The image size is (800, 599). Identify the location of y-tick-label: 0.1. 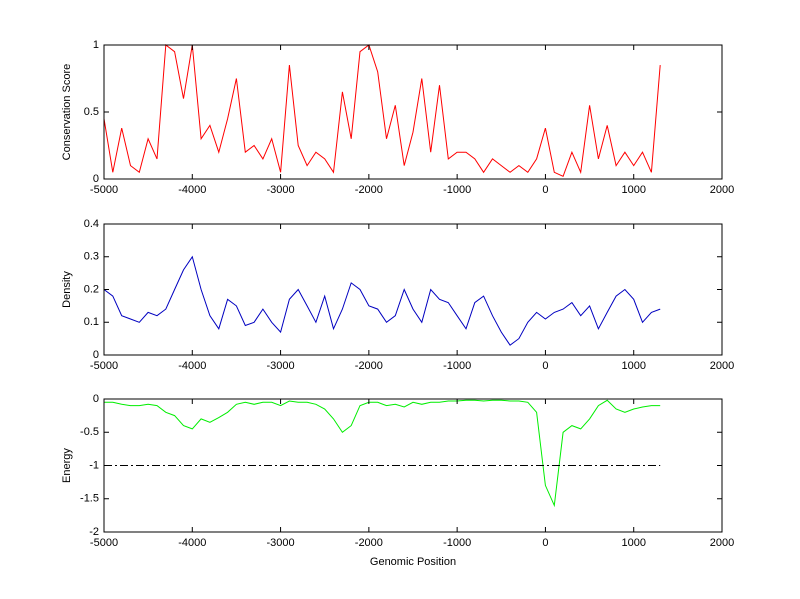
(91, 322).